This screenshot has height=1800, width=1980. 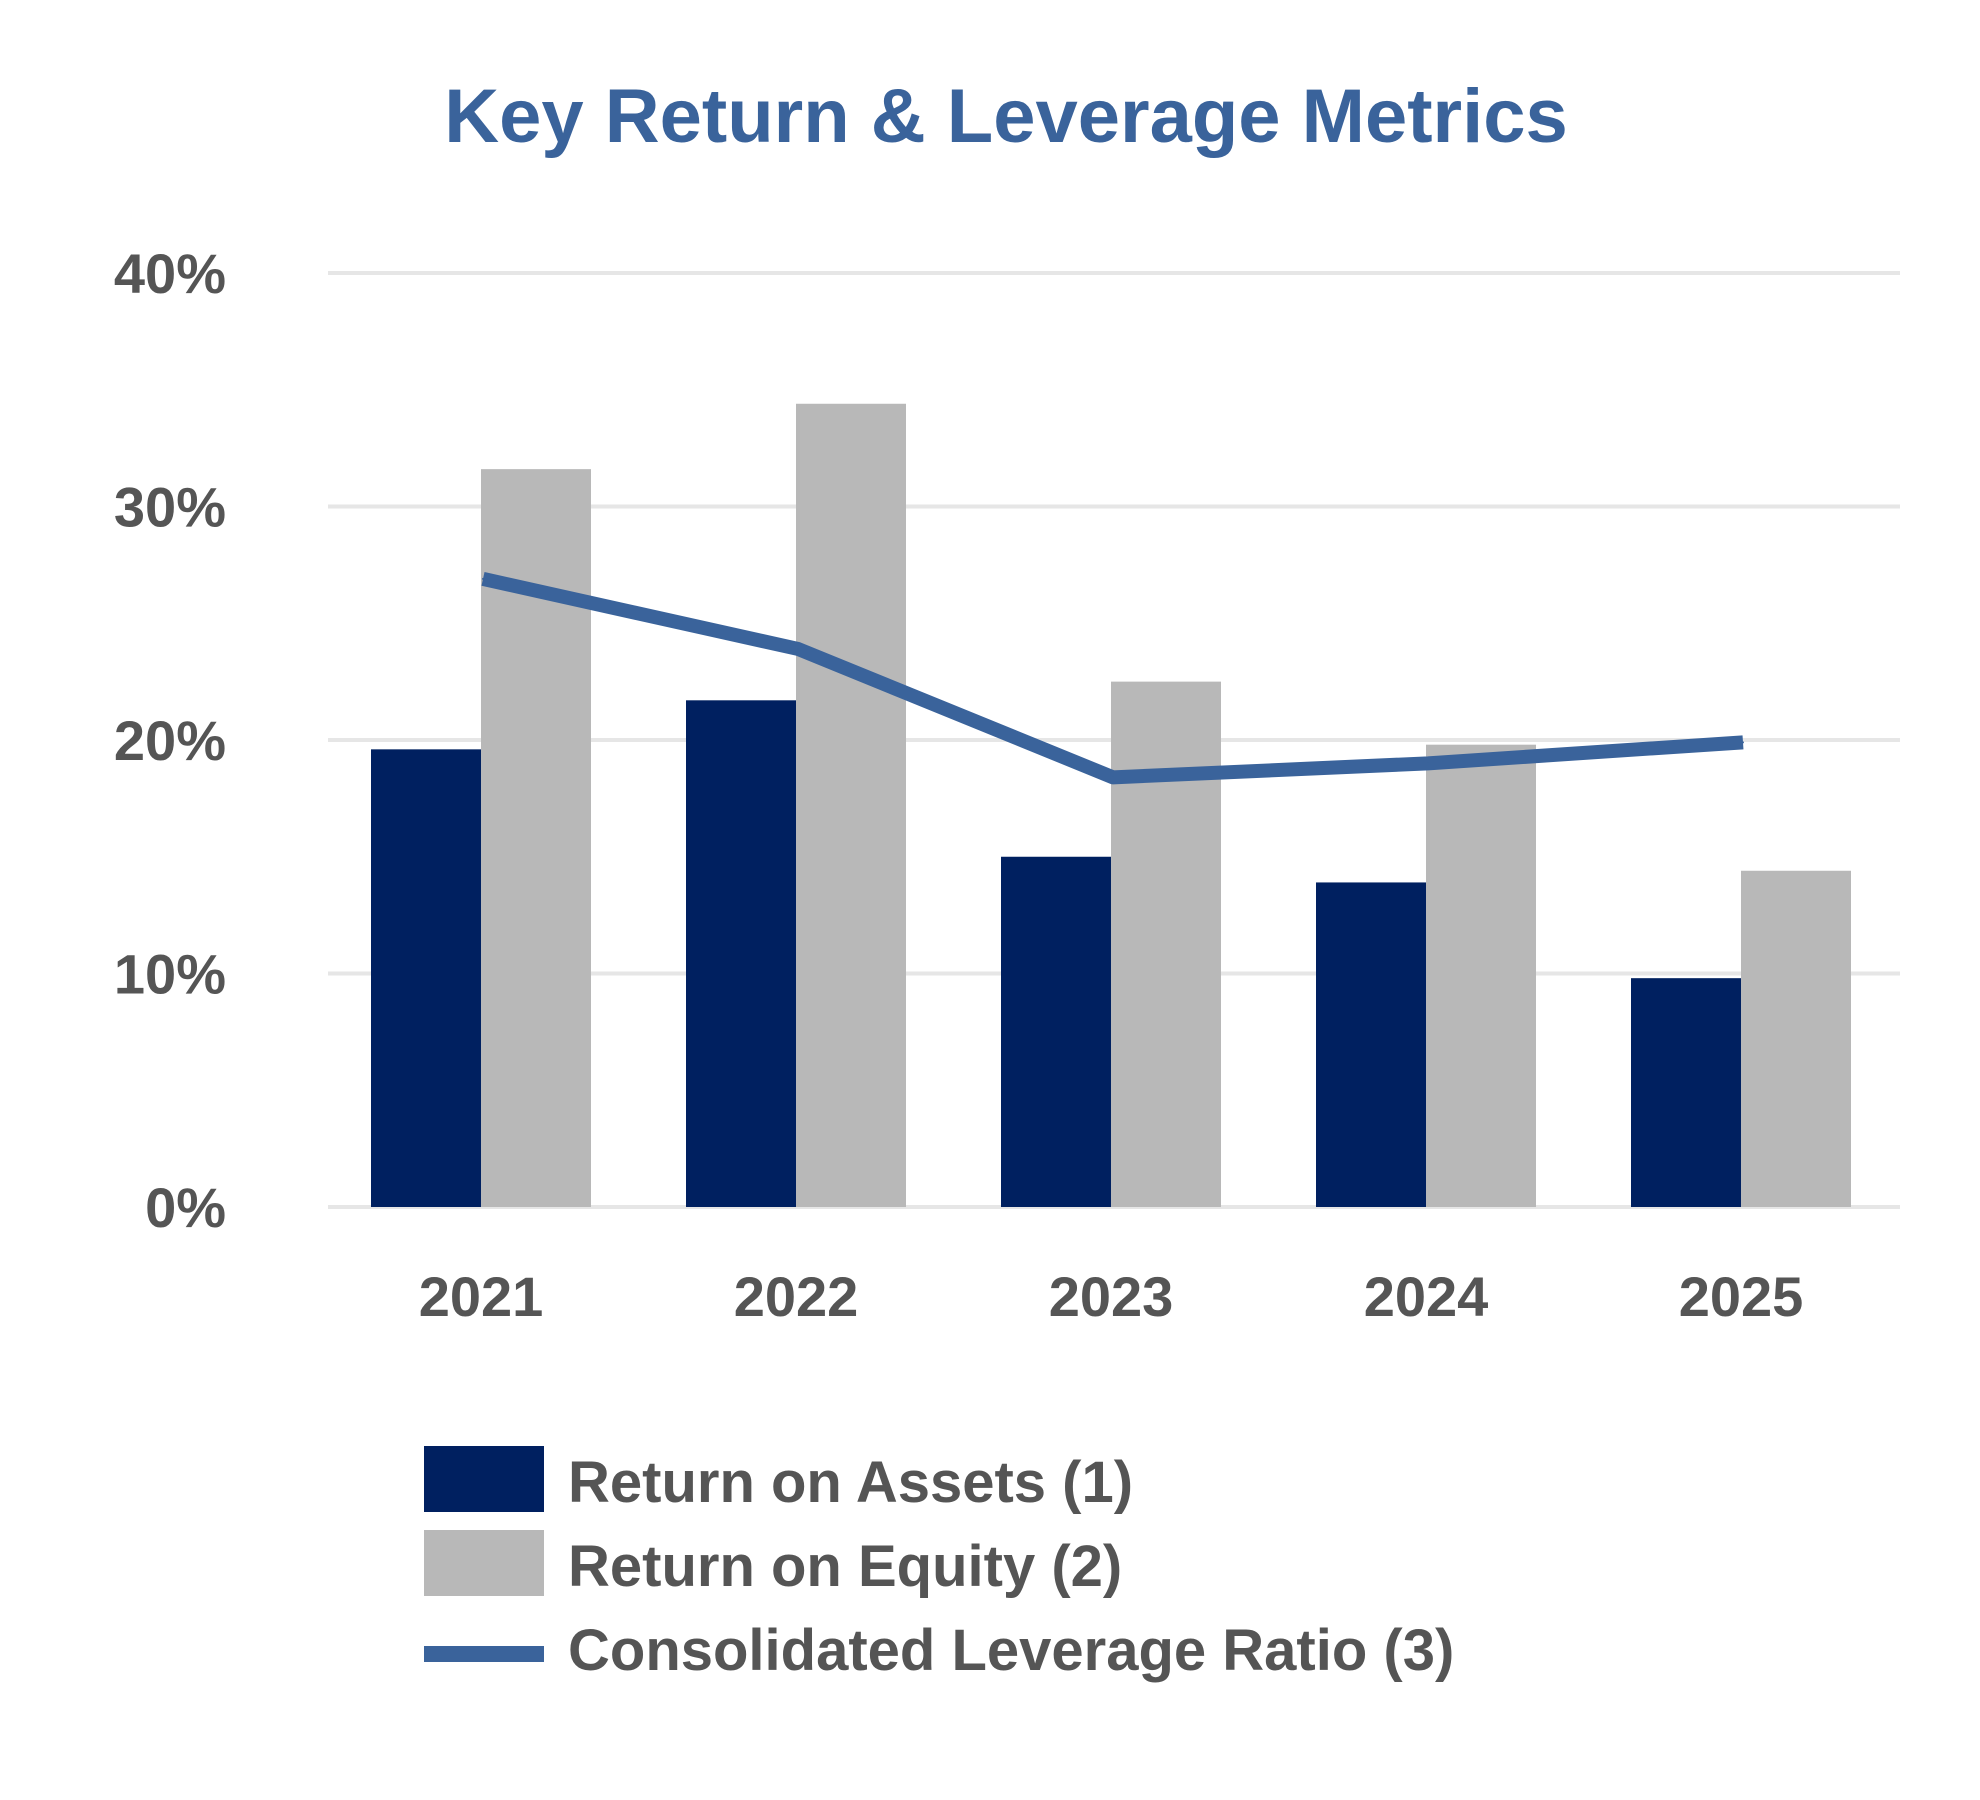 I want to click on legend-label-leverage: Consolidated Leverage Ratio (3), so click(x=1011, y=1650).